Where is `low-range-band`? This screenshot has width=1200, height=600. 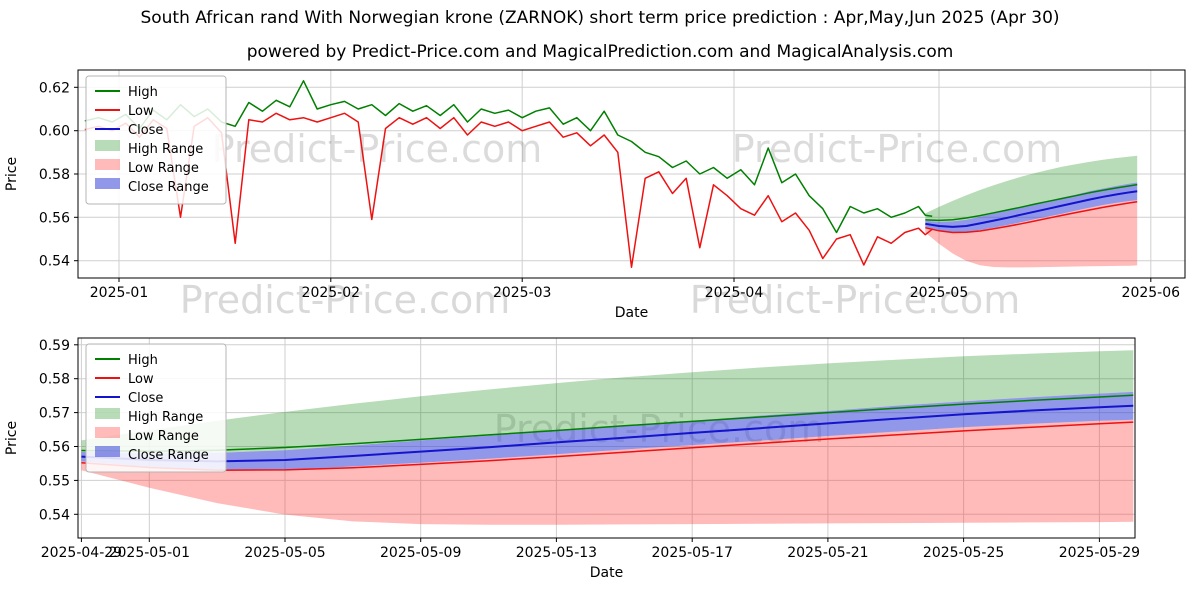 low-range-band is located at coordinates (1031, 234).